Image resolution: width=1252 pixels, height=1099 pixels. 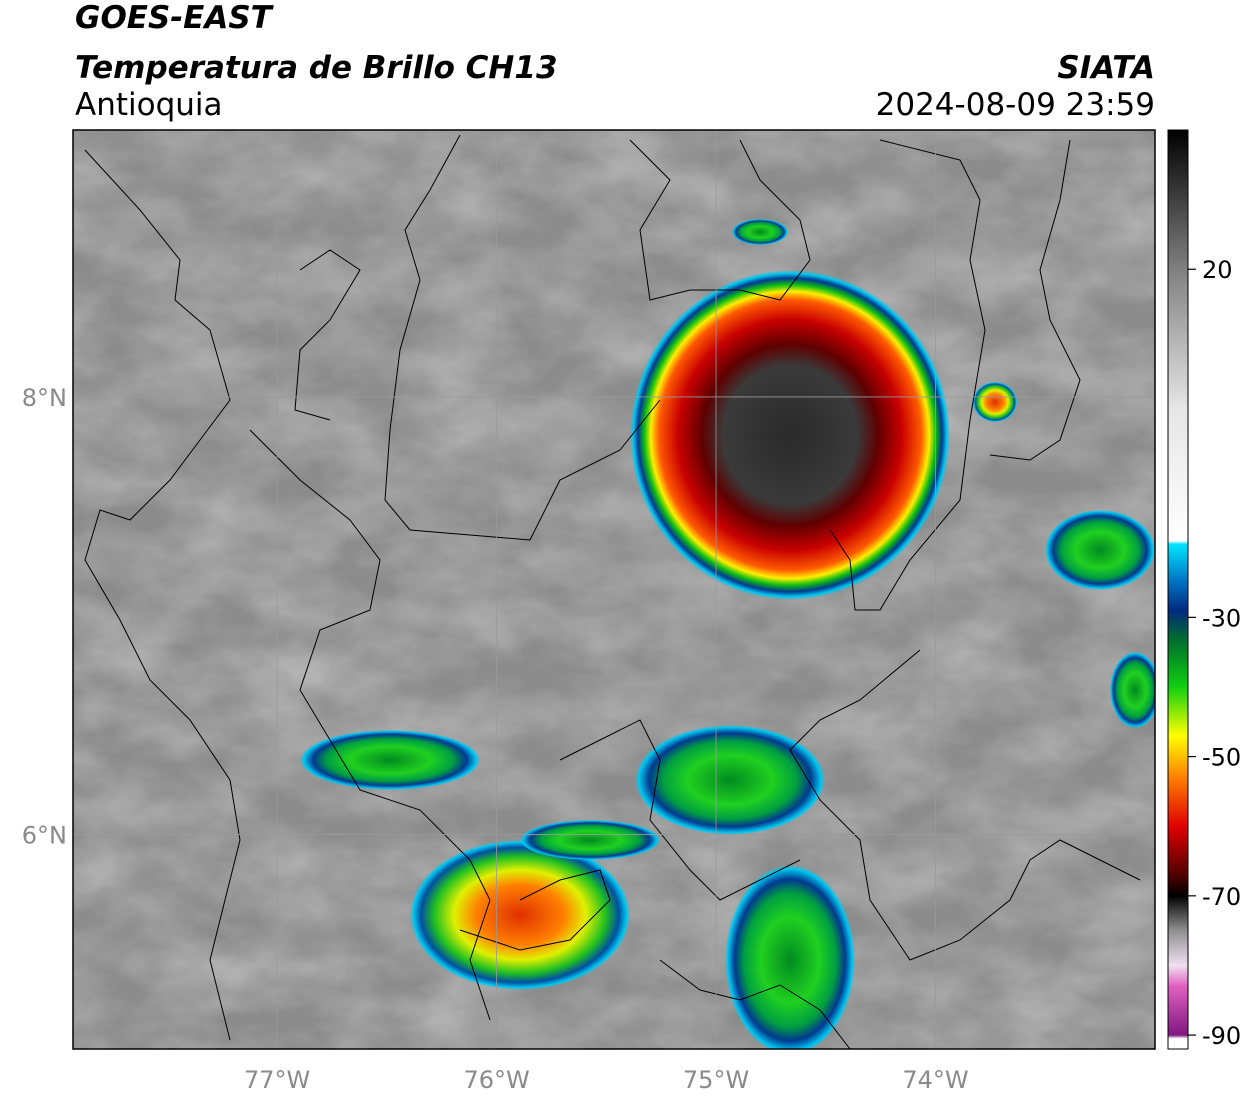 What do you see at coordinates (277, 1080) in the screenshot?
I see `x-tick-label: 77°W` at bounding box center [277, 1080].